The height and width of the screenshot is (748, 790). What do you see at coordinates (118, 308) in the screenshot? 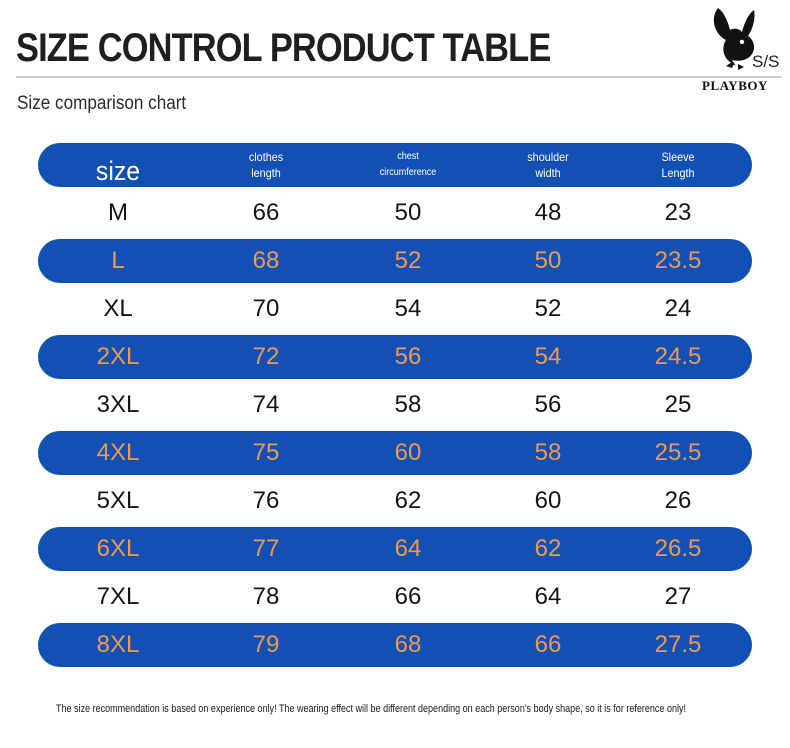
I see `cell-size: XL` at bounding box center [118, 308].